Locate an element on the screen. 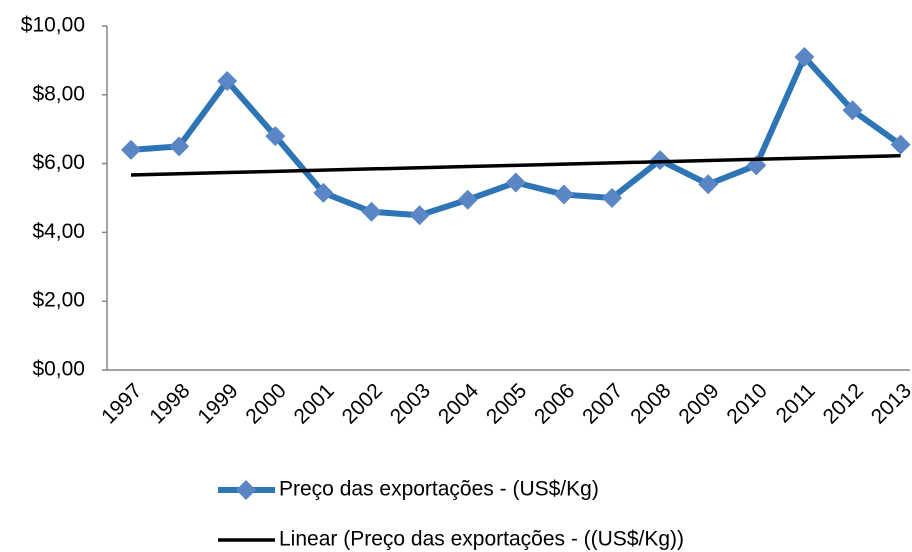 This screenshot has width=912, height=552. x-tick-label: 2002 is located at coordinates (362, 403).